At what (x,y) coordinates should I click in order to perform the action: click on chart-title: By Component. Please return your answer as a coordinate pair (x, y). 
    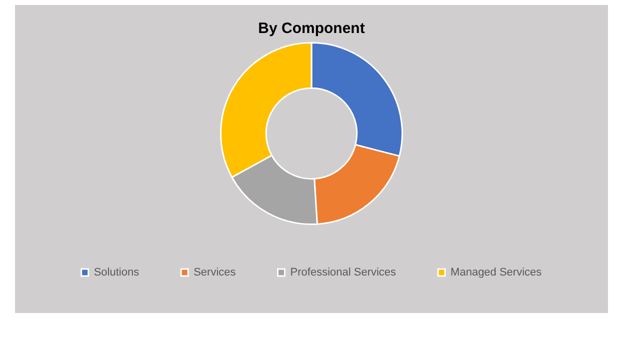
    Looking at the image, I should click on (311, 29).